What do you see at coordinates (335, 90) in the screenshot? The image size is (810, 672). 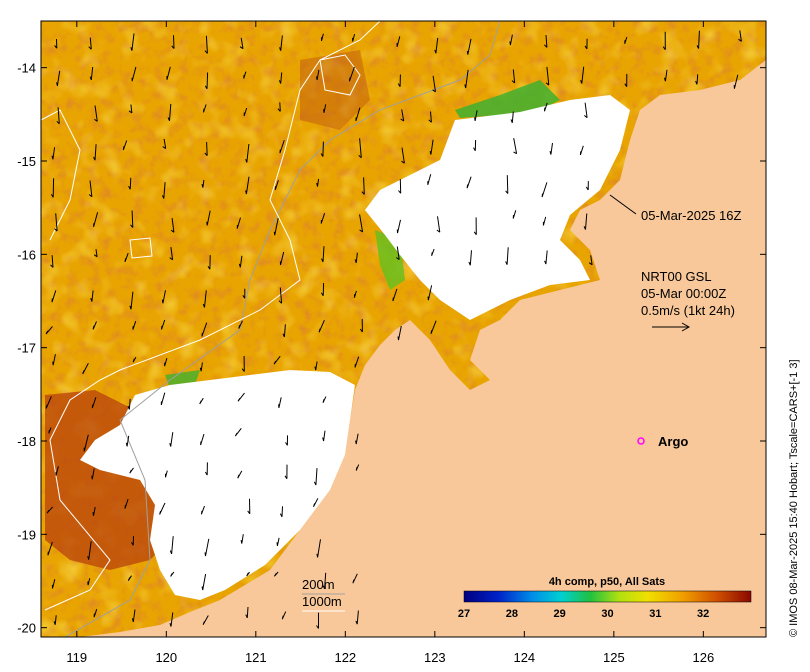 I see `hot-patch-north` at bounding box center [335, 90].